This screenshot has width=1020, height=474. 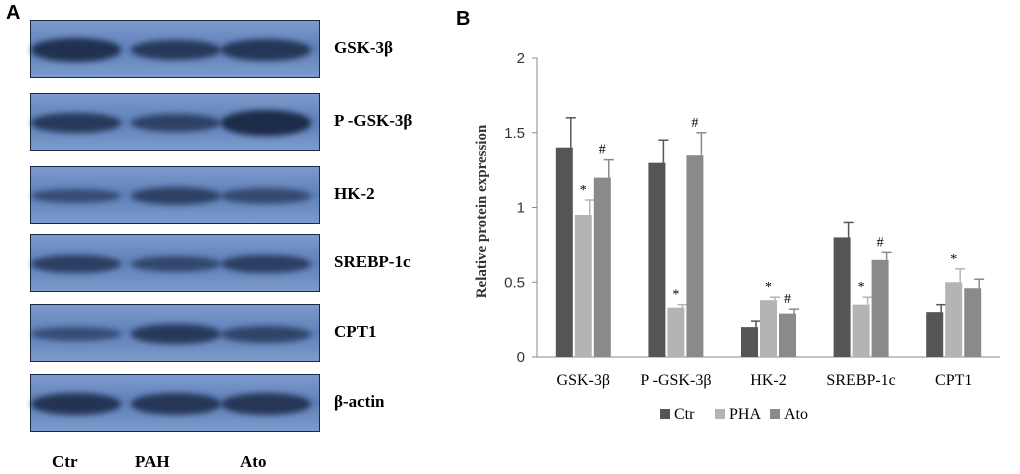 I want to click on category-label: P -GSK-3β, so click(x=675, y=380).